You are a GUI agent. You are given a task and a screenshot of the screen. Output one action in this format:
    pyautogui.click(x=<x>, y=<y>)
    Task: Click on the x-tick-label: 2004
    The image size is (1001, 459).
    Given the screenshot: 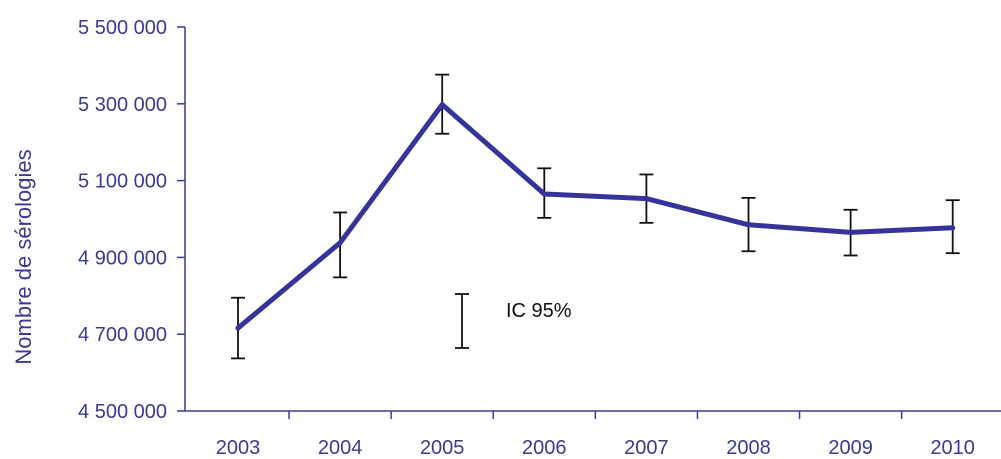 What is the action you would take?
    pyautogui.click(x=340, y=448)
    